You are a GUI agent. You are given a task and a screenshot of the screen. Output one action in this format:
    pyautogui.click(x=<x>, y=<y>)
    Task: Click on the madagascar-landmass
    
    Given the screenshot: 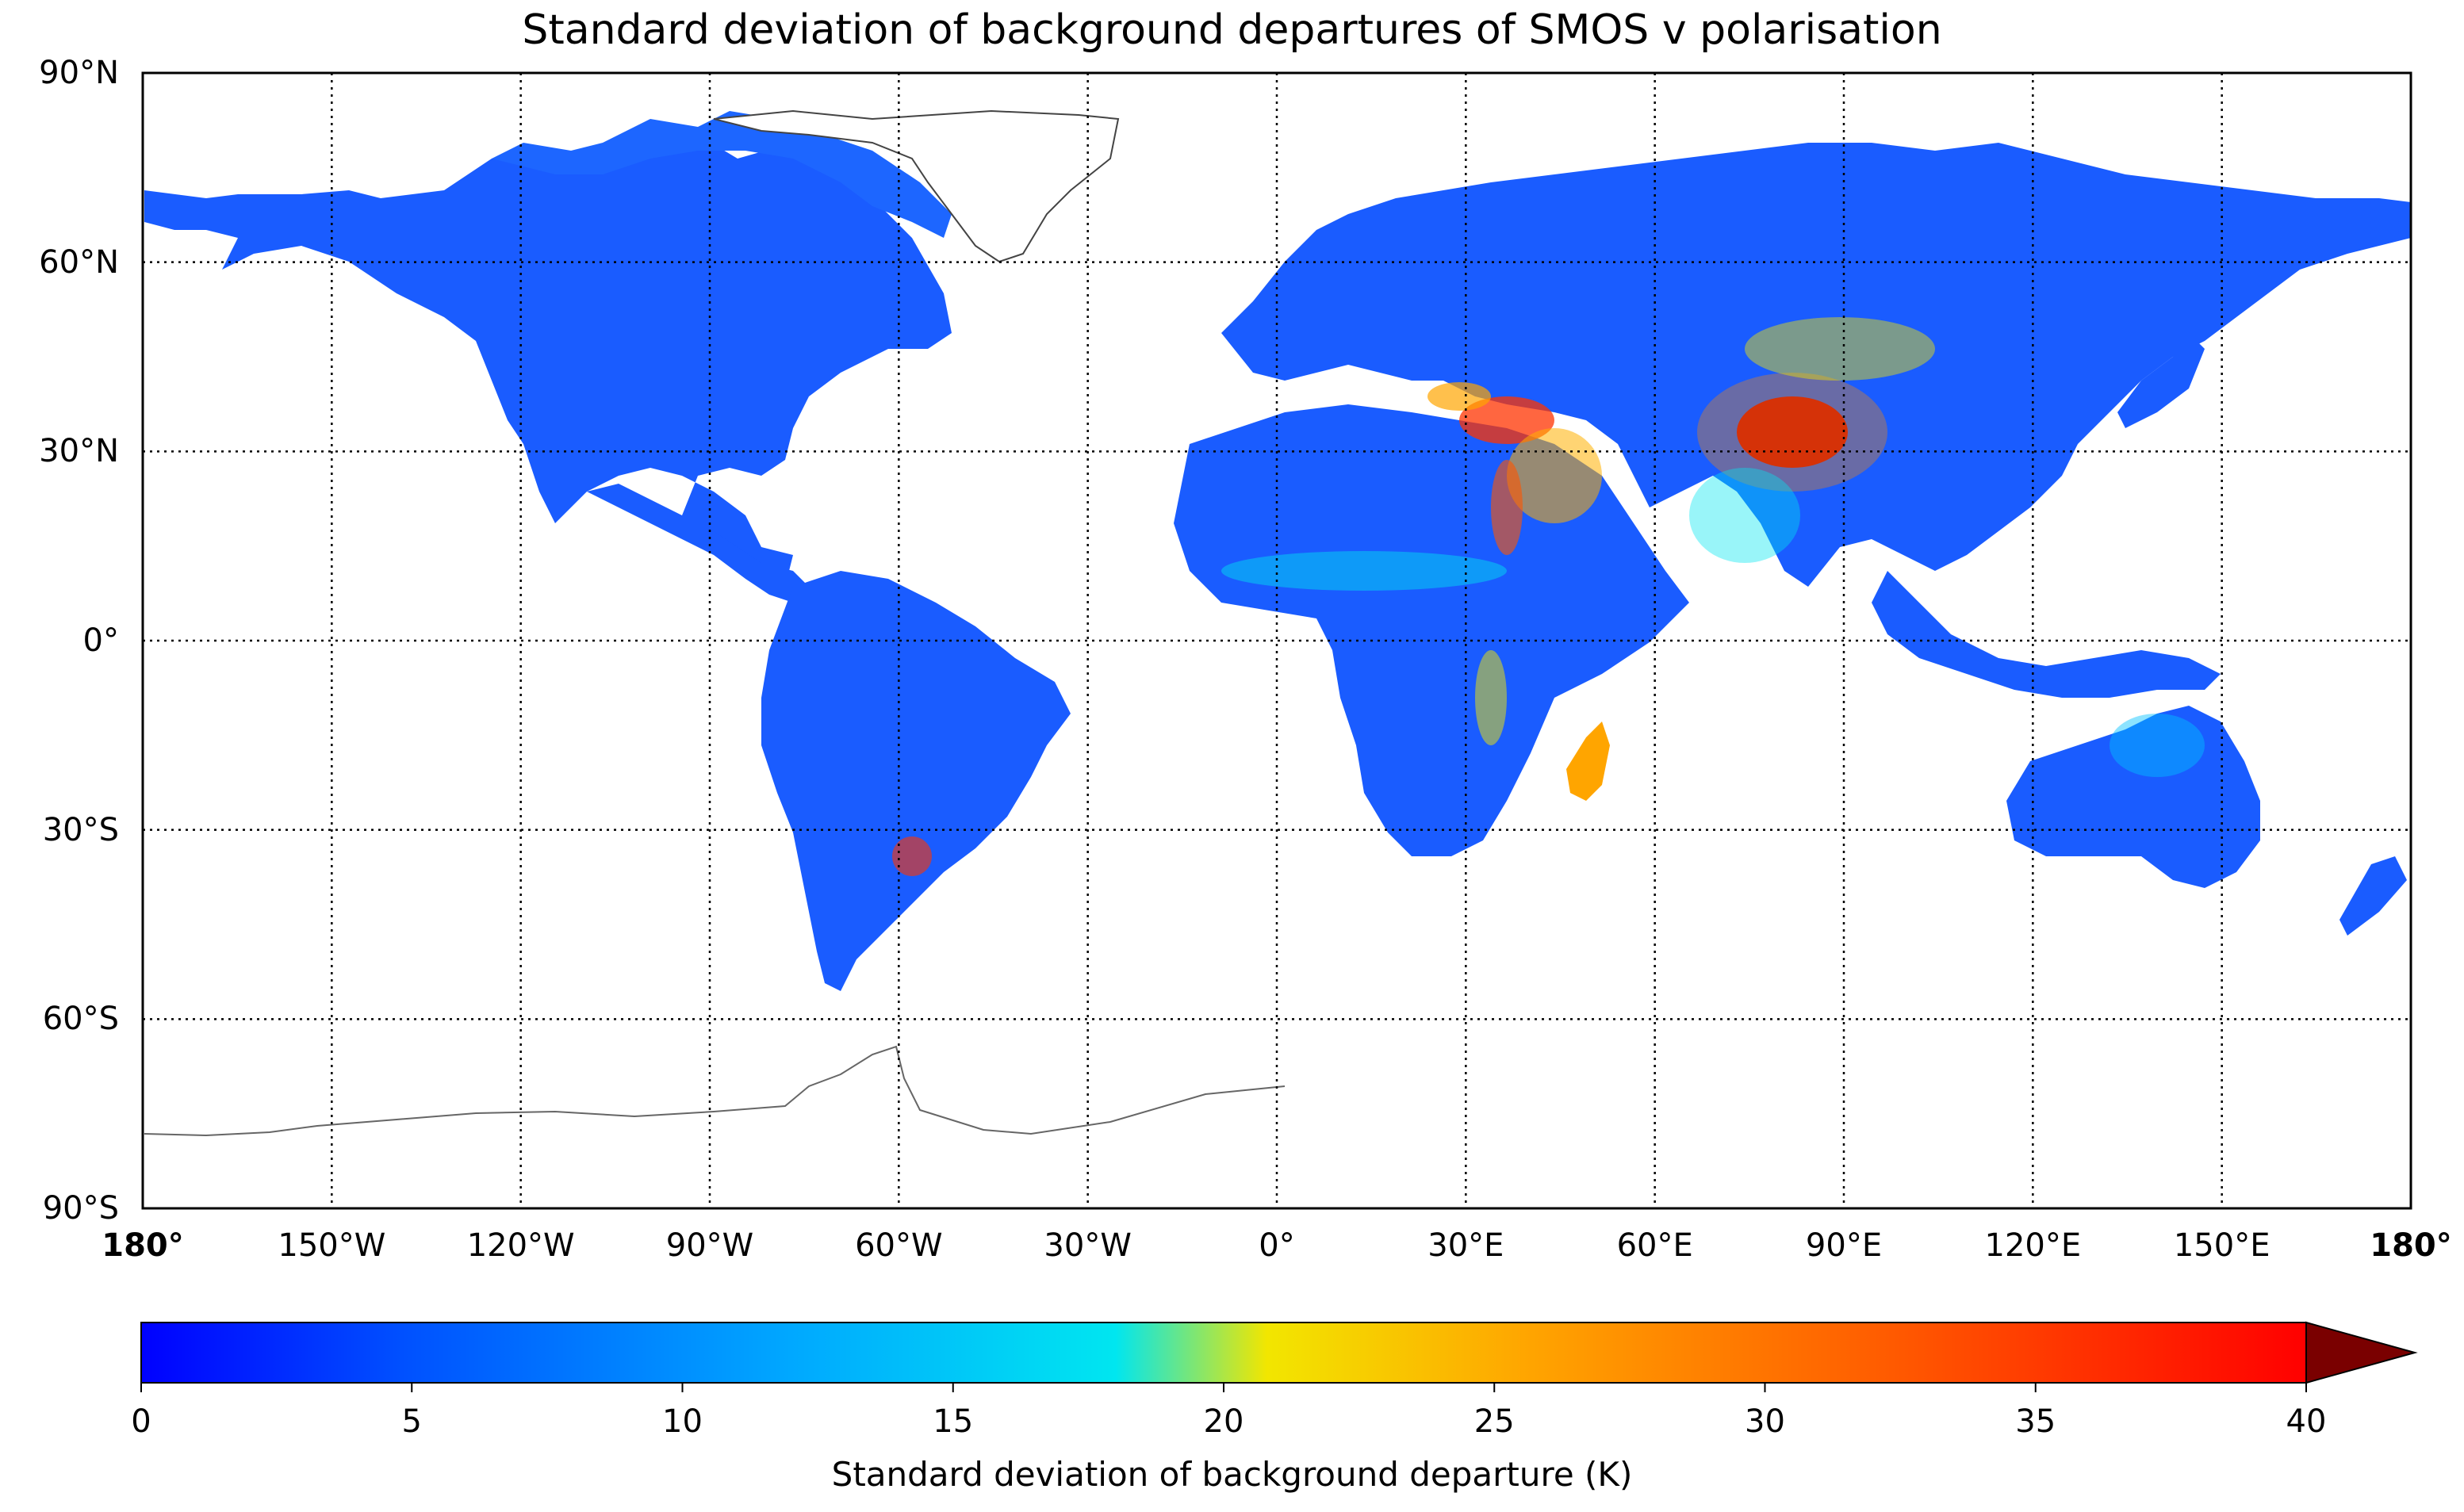 What is the action you would take?
    pyautogui.click(x=1588, y=761)
    